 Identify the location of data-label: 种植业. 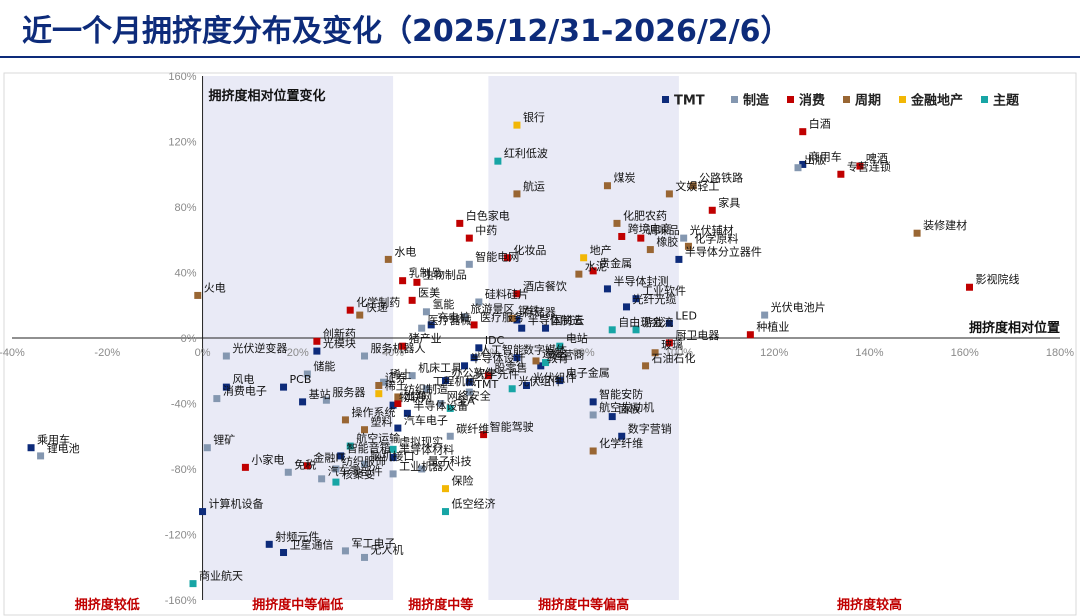
(772, 327).